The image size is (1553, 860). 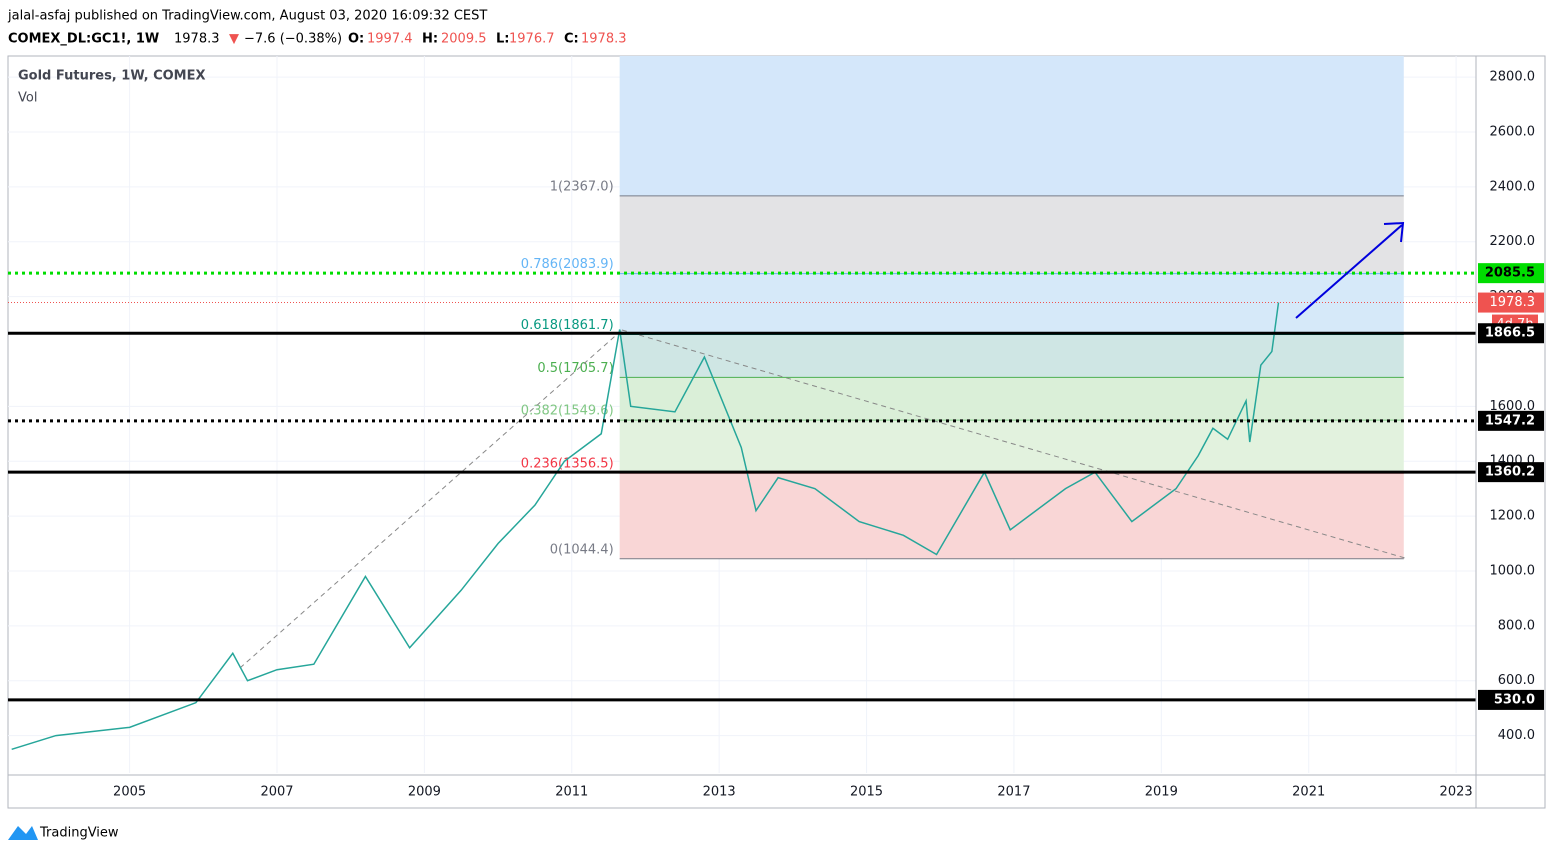 I want to click on last: 1978.3, so click(x=197, y=39).